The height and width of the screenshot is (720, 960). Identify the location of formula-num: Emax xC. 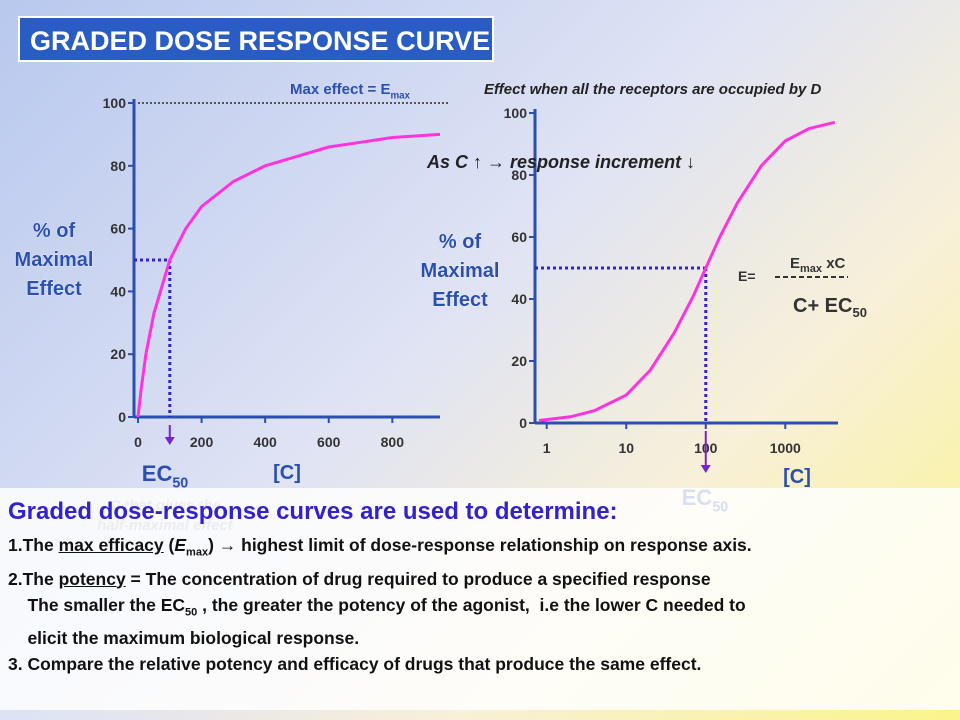
(818, 265).